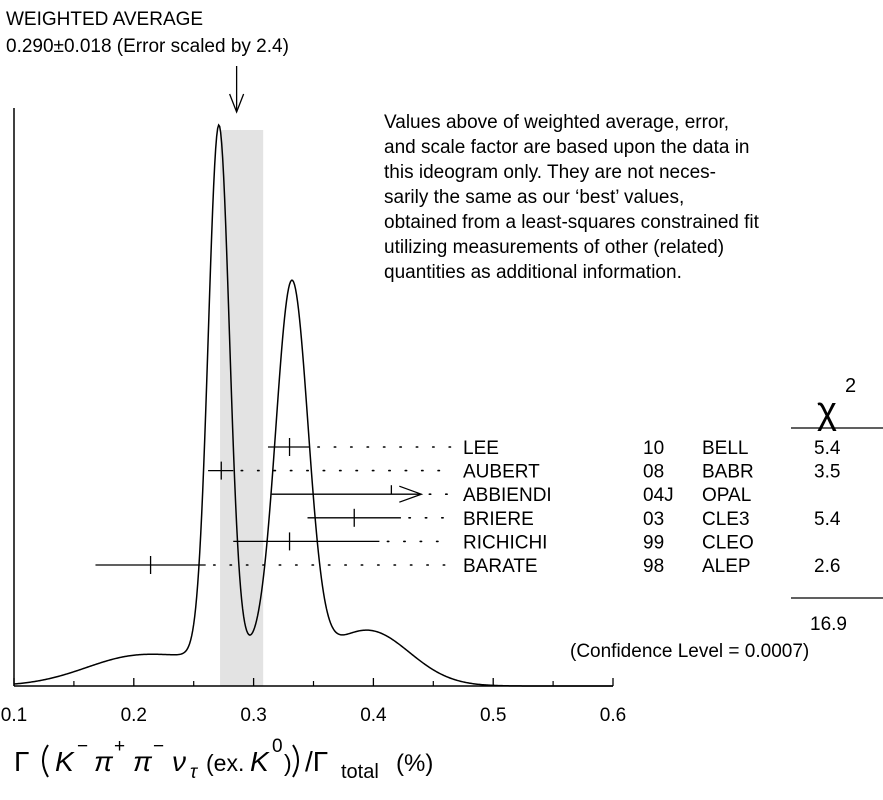  Describe the element at coordinates (414, 763) in the screenshot. I see `xlabel-unit: (%)` at that location.